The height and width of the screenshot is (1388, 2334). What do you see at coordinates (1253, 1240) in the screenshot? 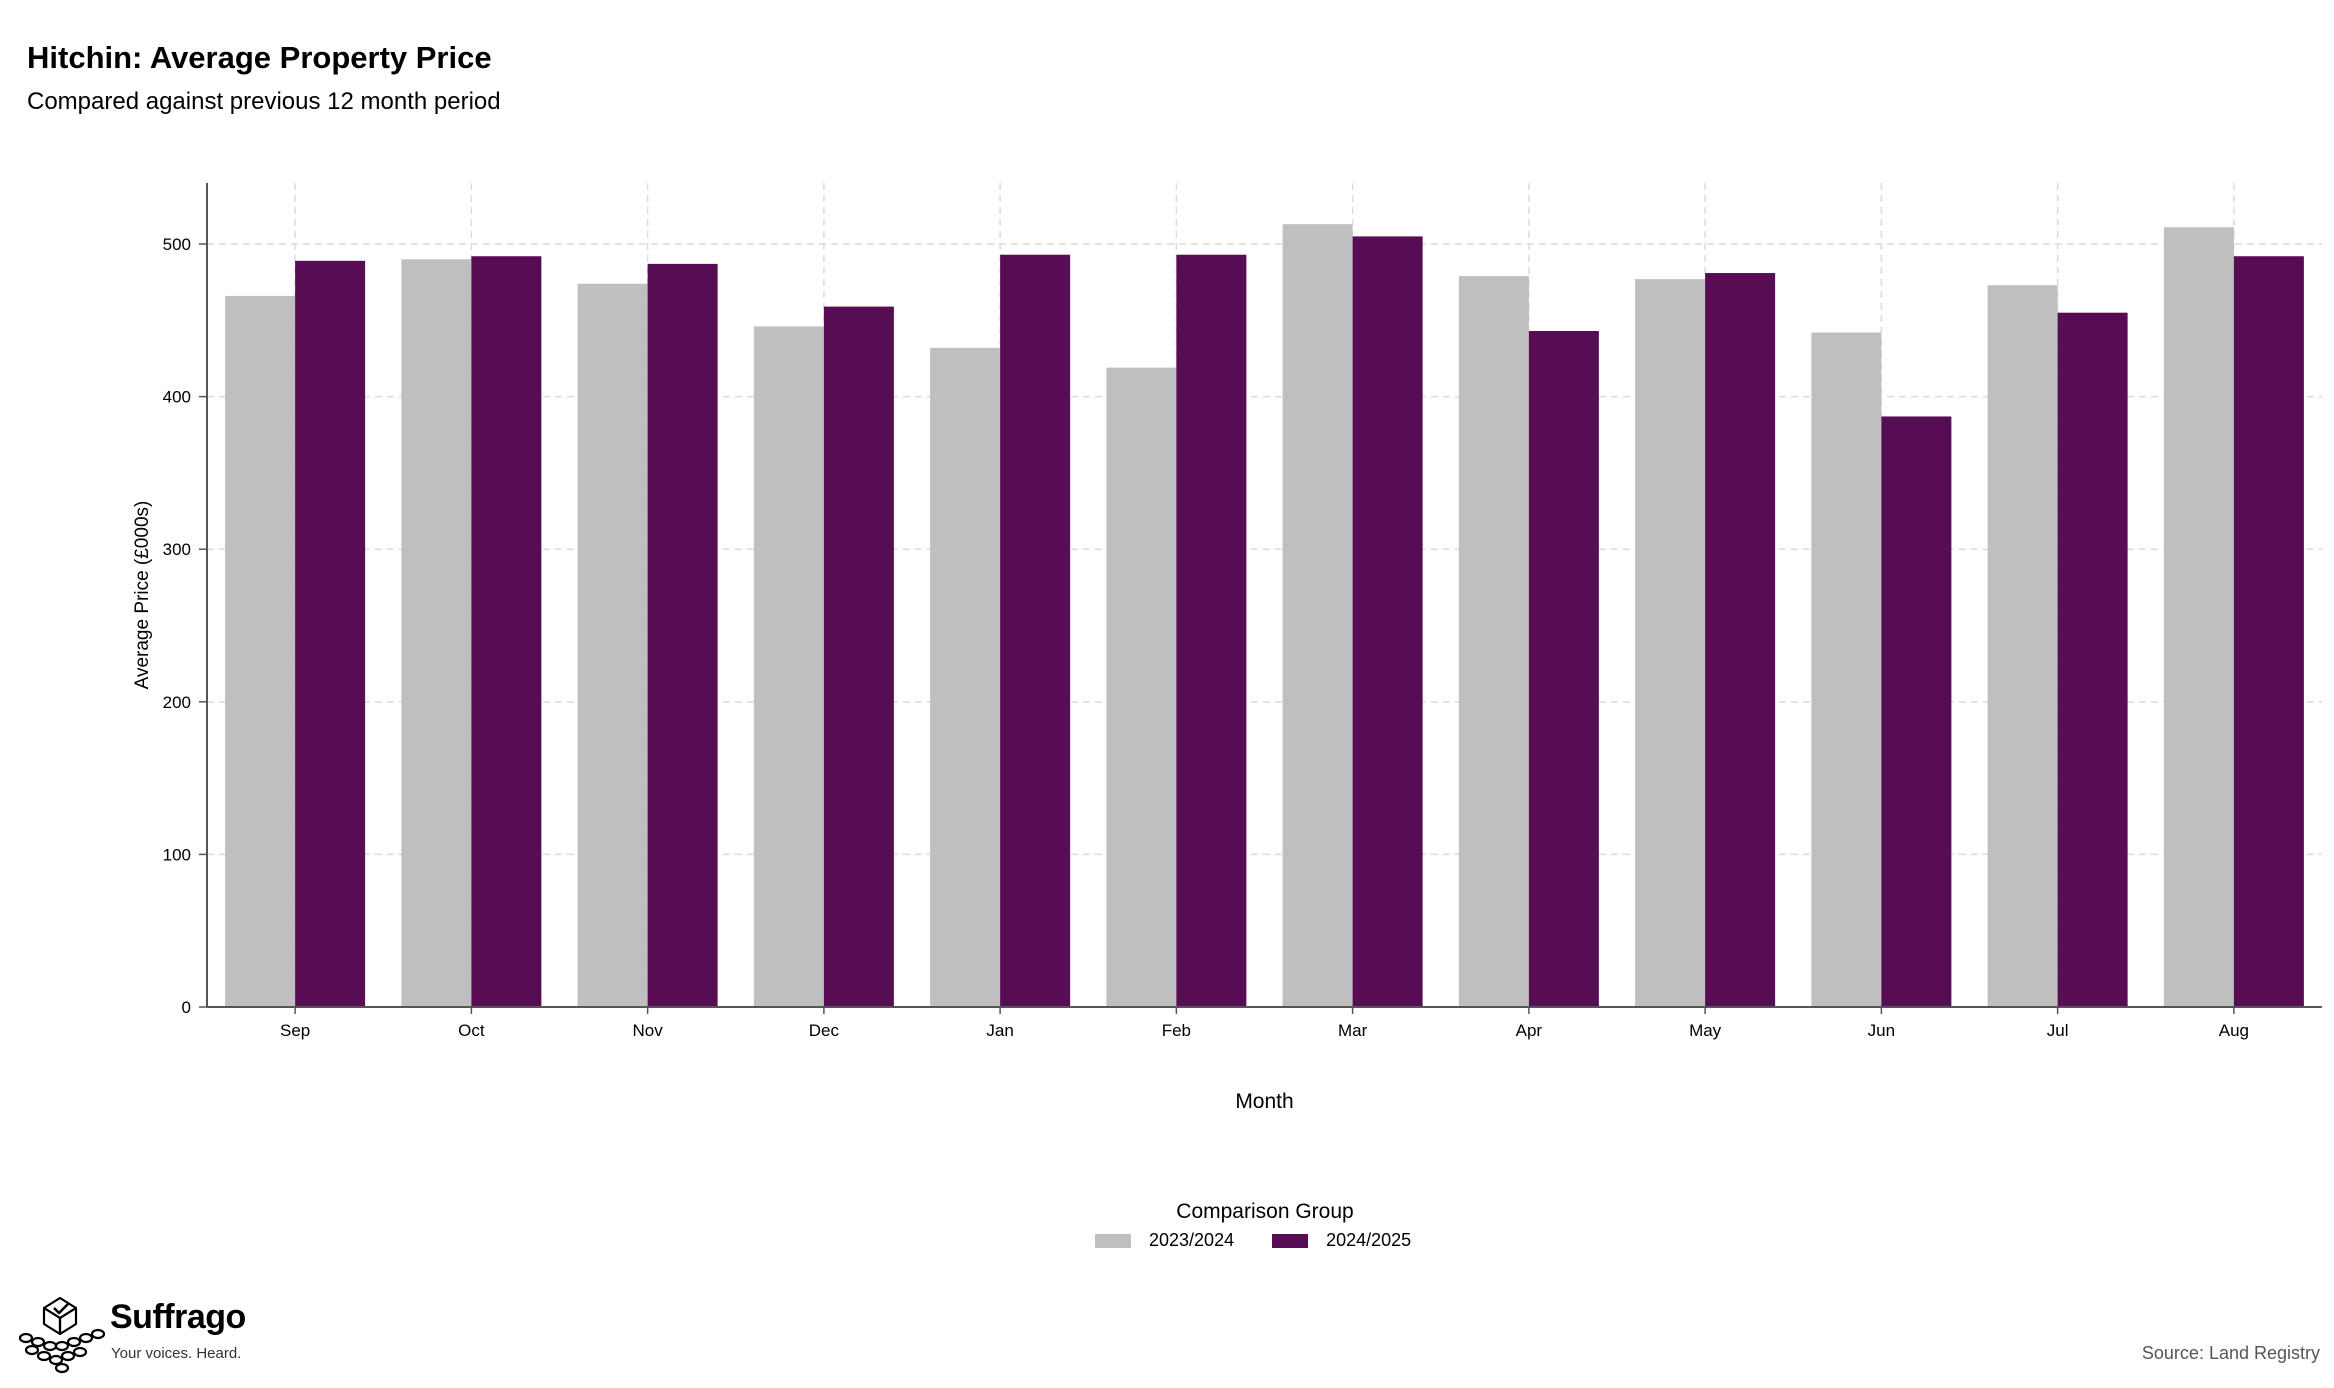
I see `legend: 2023/2024 2024/2025` at bounding box center [1253, 1240].